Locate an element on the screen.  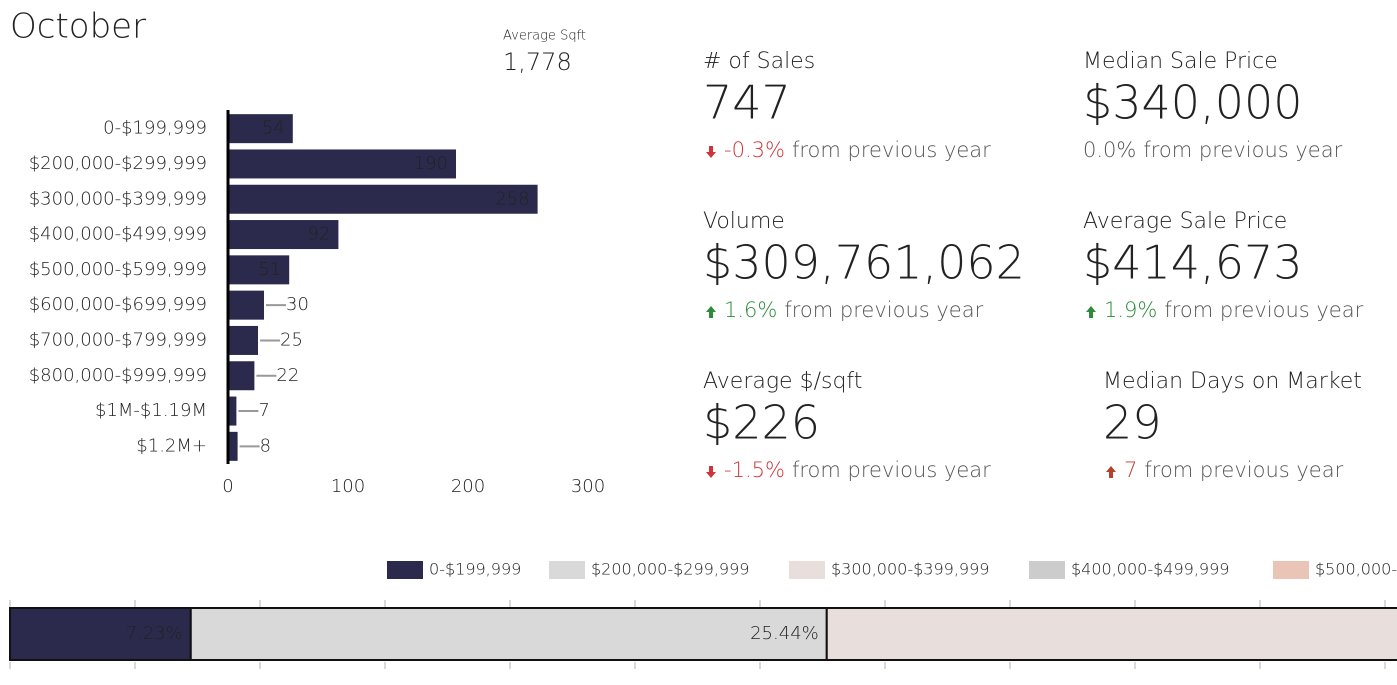
kpi-label: Average $/sqft is located at coordinates (782, 381).